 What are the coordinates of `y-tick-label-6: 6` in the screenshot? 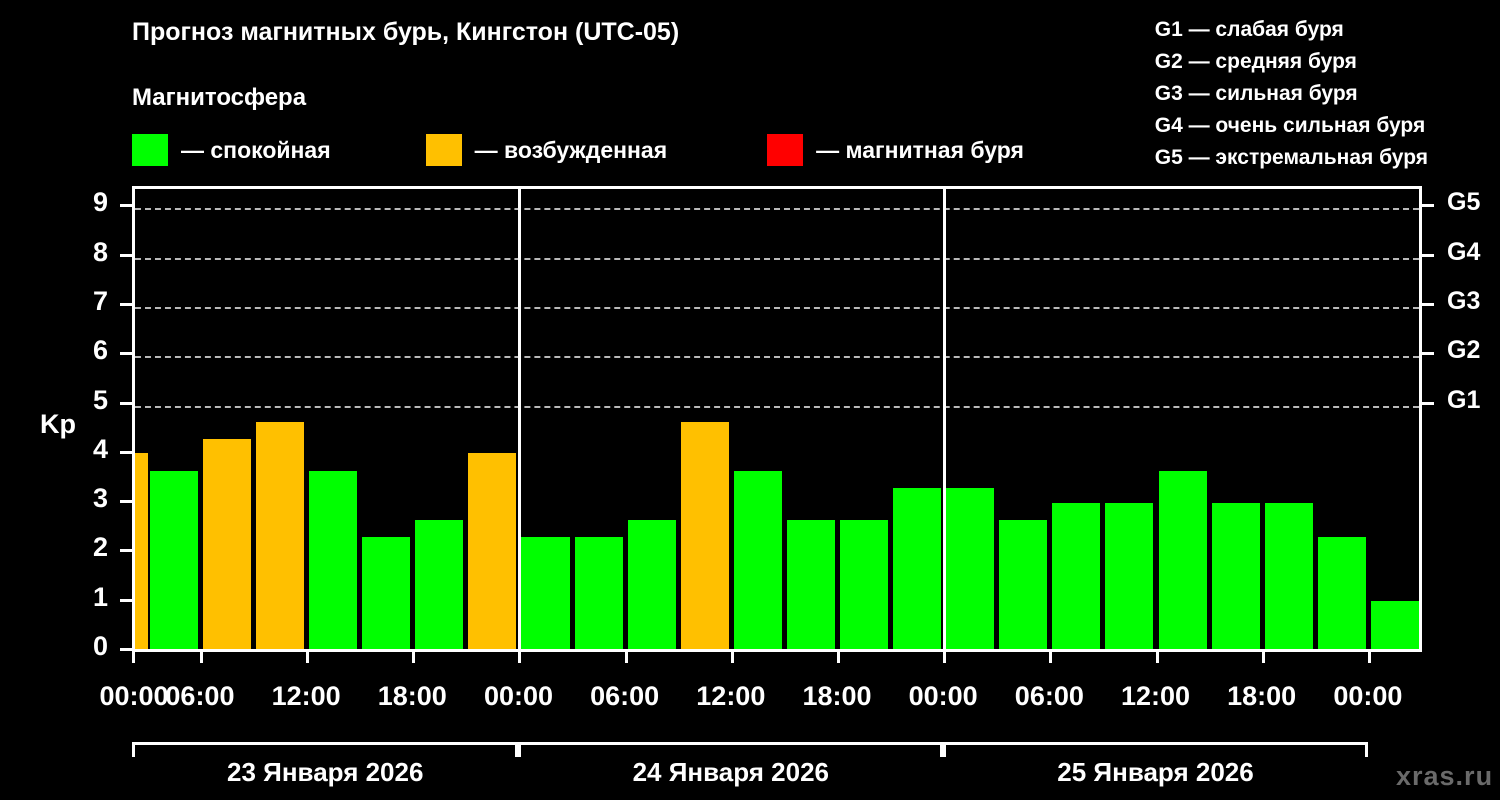 It's located at (100, 350).